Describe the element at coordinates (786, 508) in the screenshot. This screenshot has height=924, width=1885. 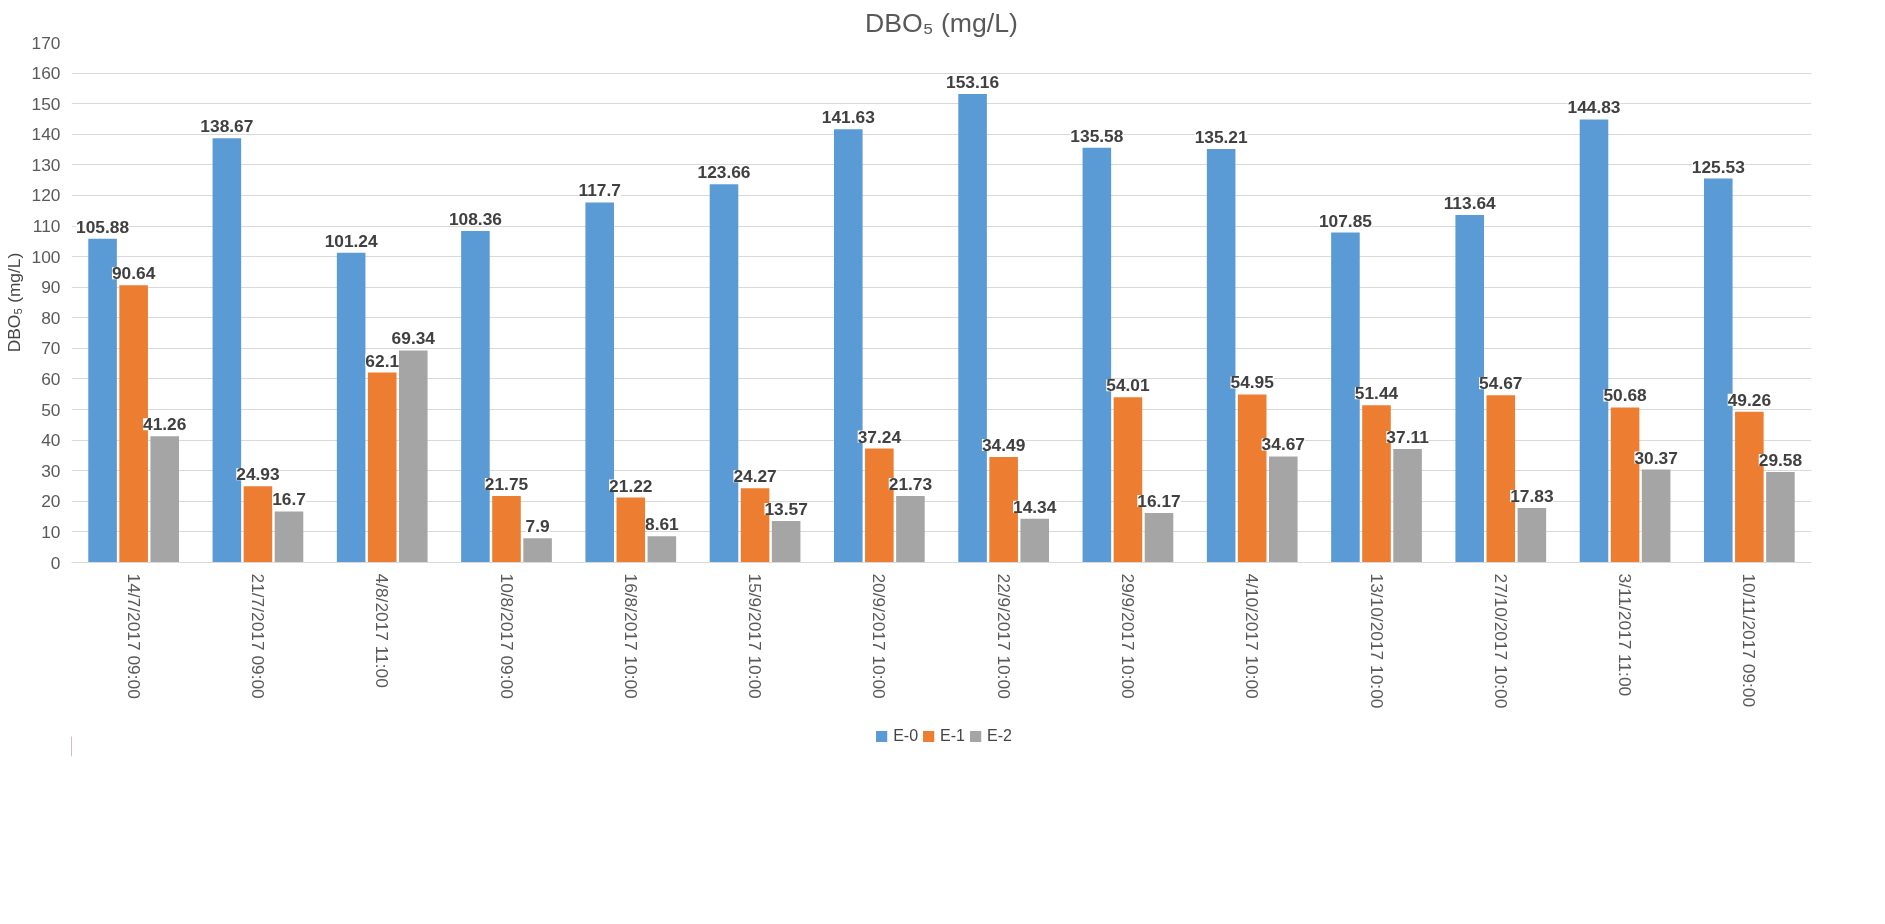
I see `data-label: 13.57` at that location.